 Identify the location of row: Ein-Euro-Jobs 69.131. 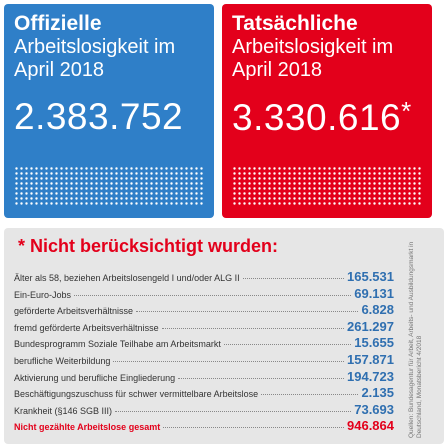
(204, 294).